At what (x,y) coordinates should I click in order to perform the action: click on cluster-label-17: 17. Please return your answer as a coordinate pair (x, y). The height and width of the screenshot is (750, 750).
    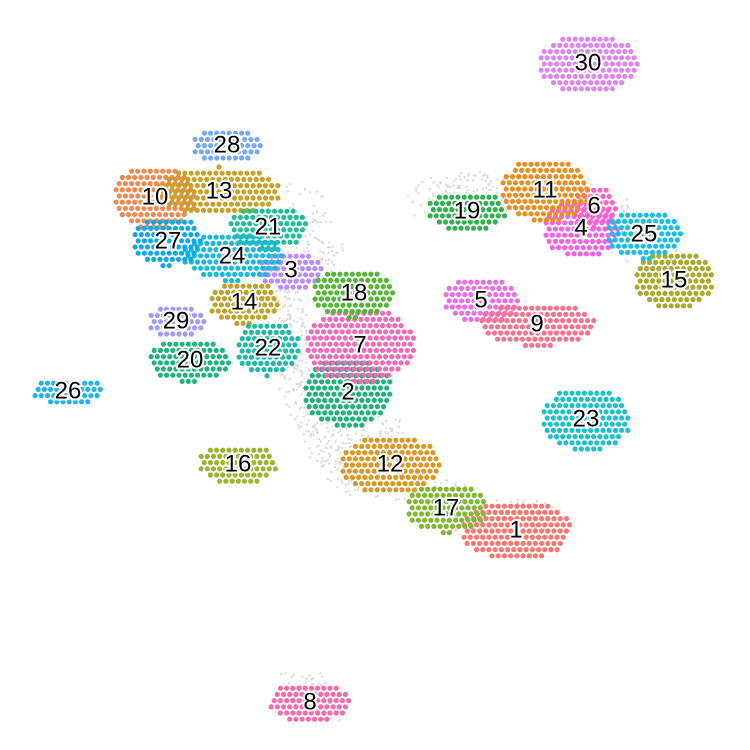
    Looking at the image, I should click on (446, 508).